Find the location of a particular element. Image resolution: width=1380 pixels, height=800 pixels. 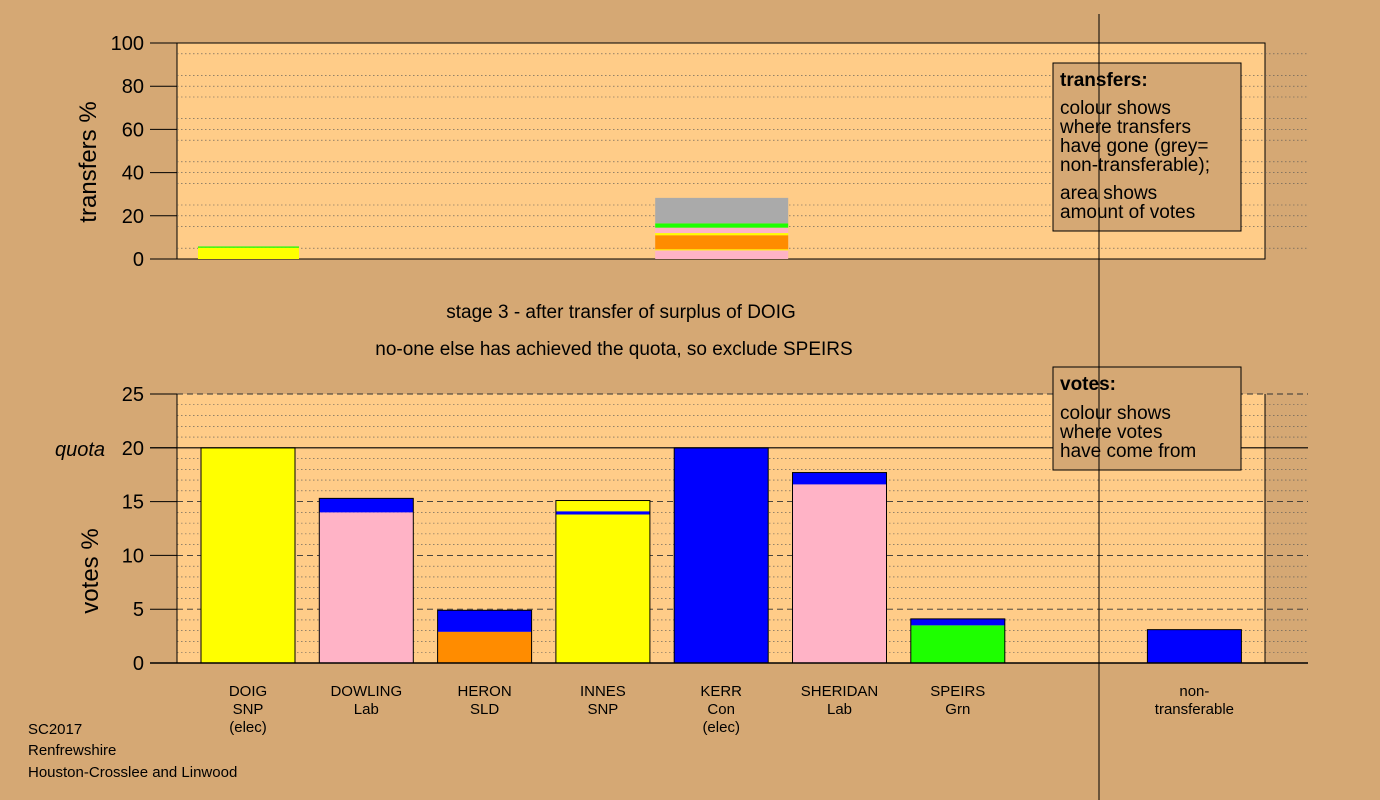

footer-election: SC2017 is located at coordinates (55, 729).